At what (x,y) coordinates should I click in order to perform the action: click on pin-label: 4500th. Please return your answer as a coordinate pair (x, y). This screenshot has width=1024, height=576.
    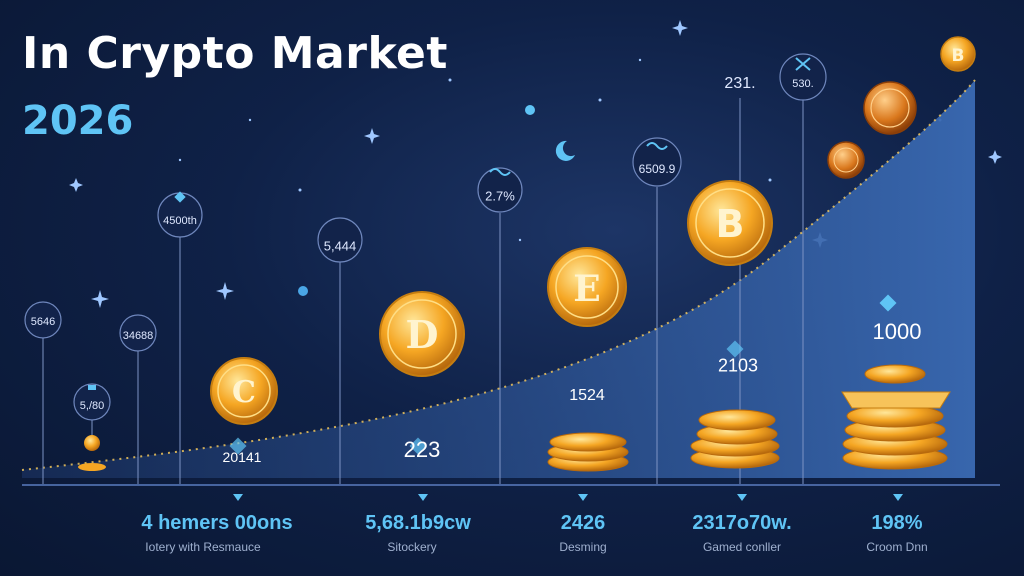
    Looking at the image, I should click on (180, 221).